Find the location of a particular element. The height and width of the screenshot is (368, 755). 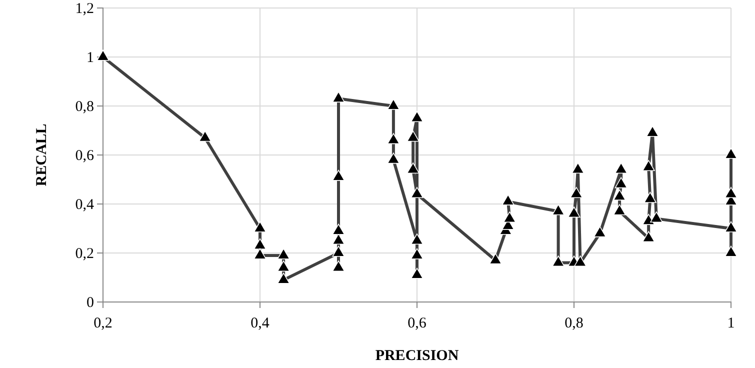

y-tick-label: 0,4 is located at coordinates (84, 204).